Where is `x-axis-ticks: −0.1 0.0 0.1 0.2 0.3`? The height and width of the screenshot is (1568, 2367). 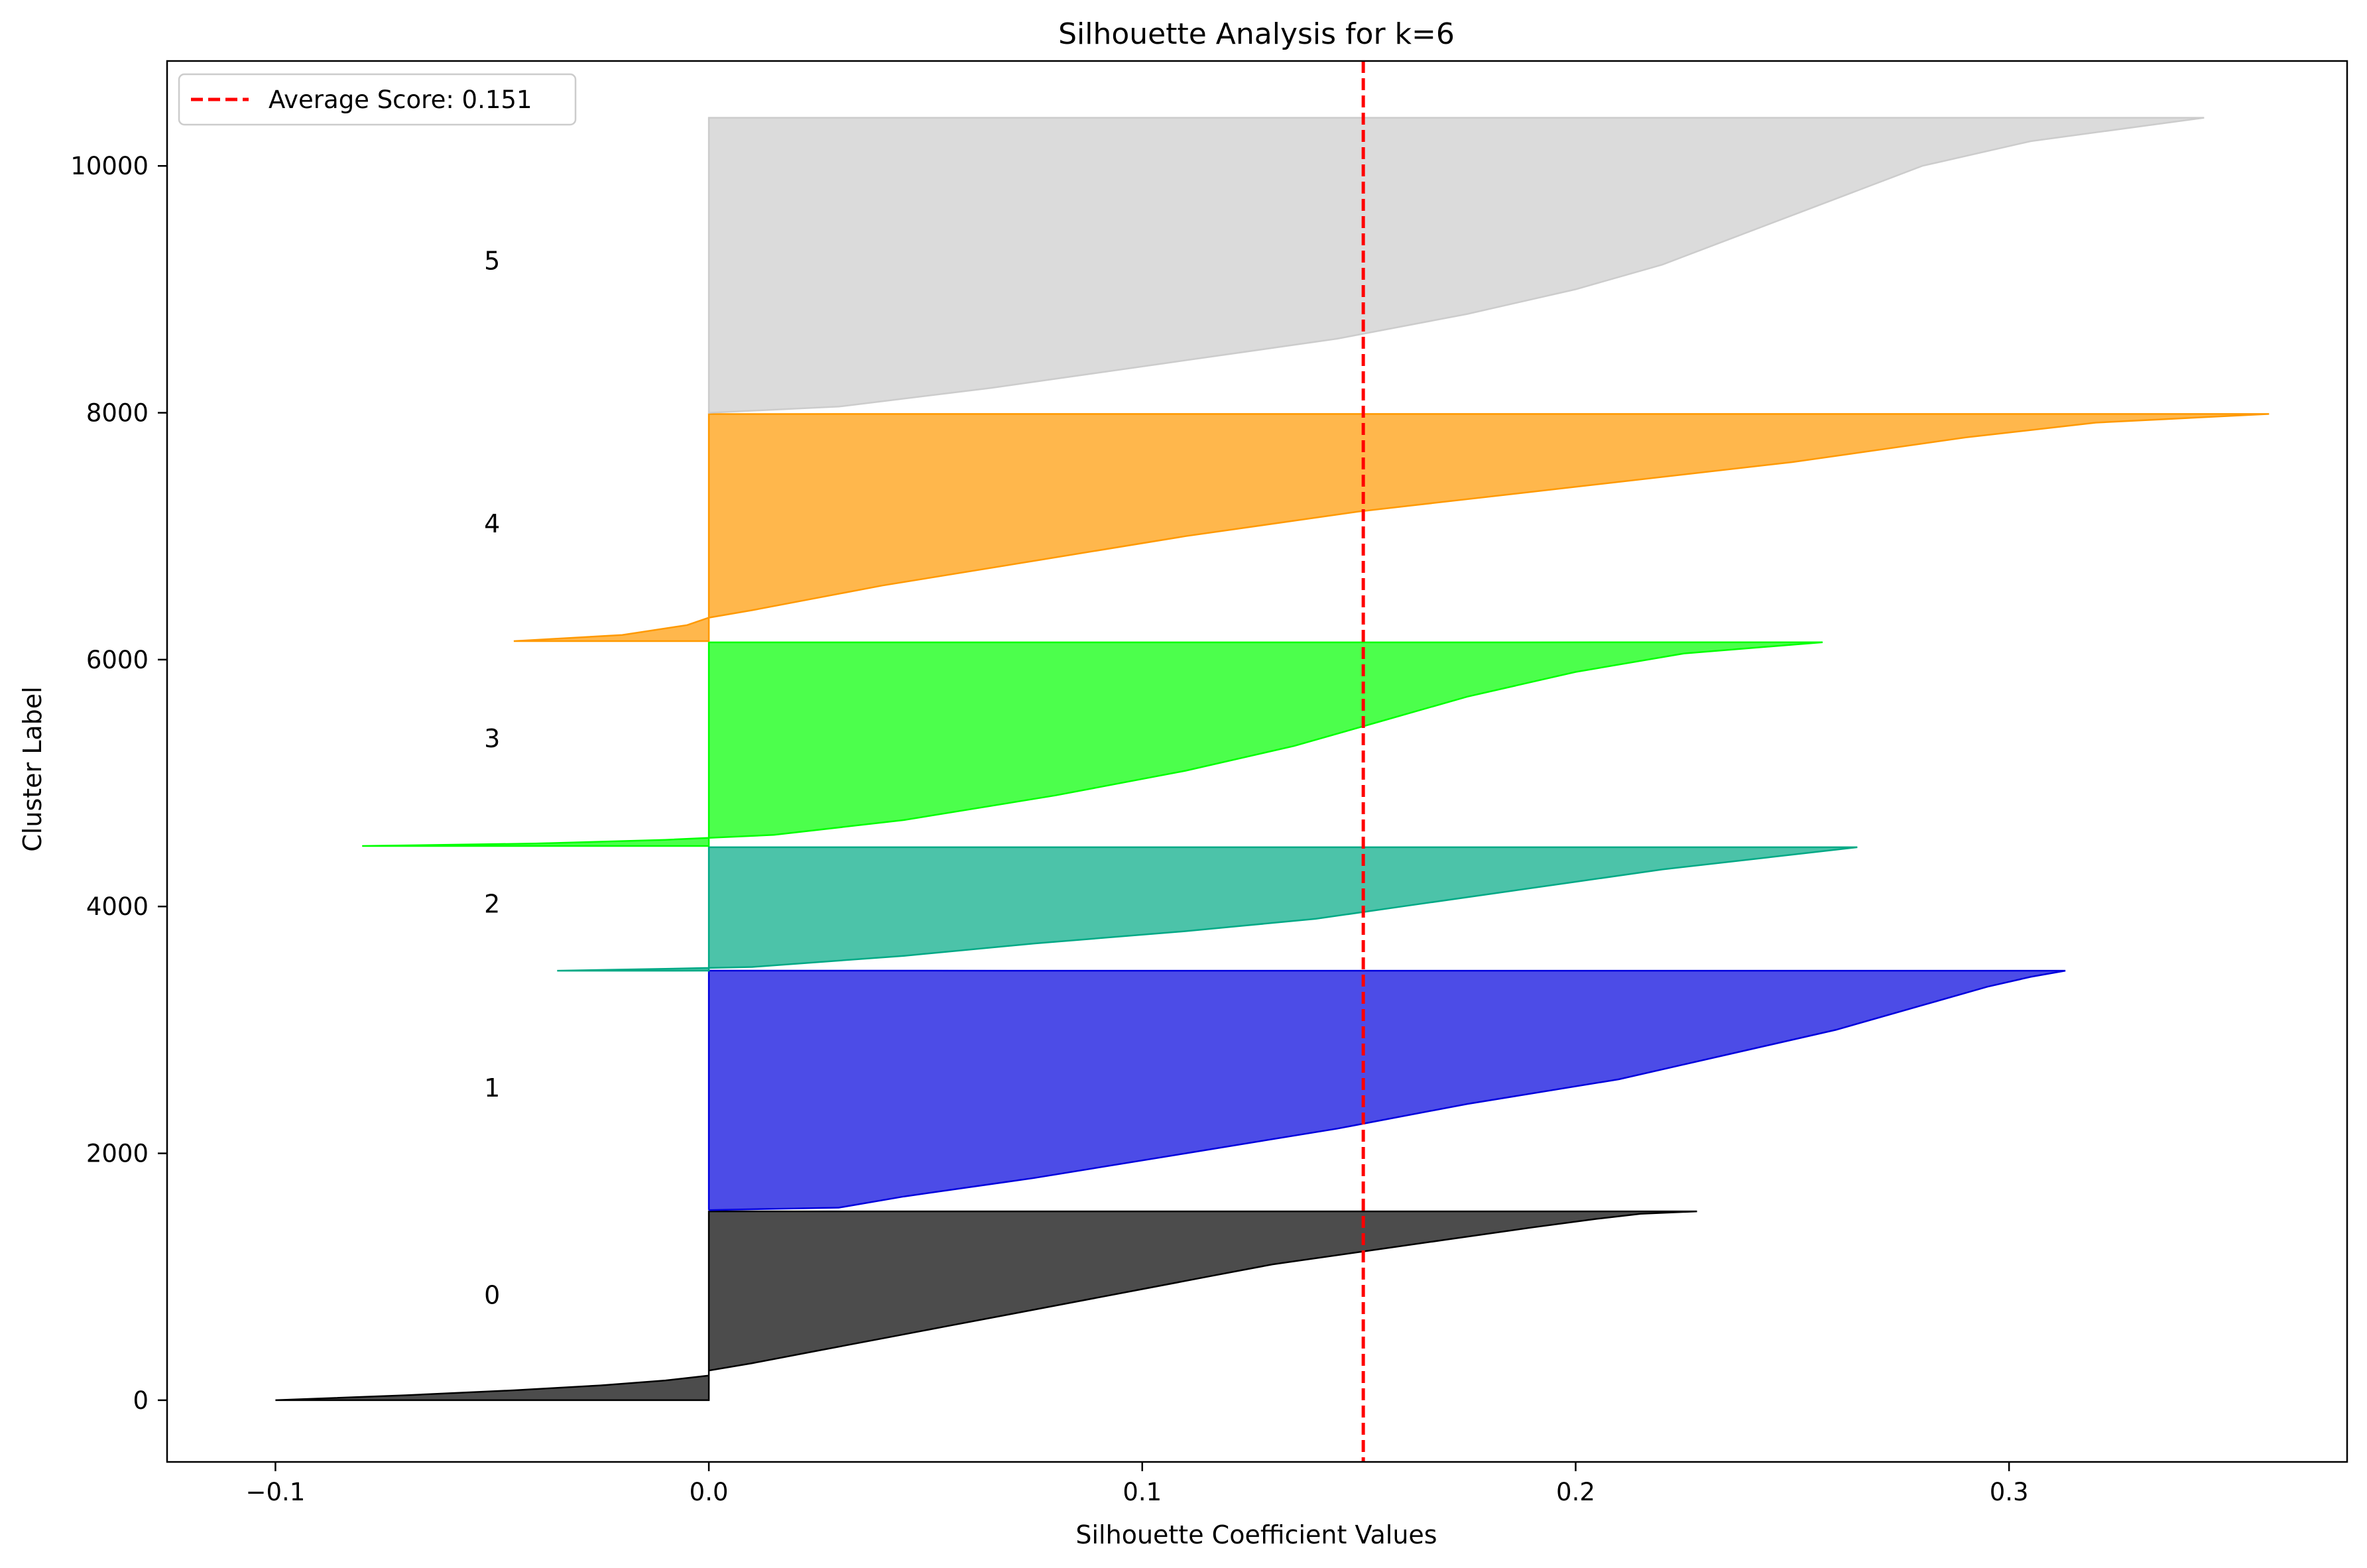
x-axis-ticks: −0.1 0.0 0.1 0.2 0.3 is located at coordinates (1137, 1484).